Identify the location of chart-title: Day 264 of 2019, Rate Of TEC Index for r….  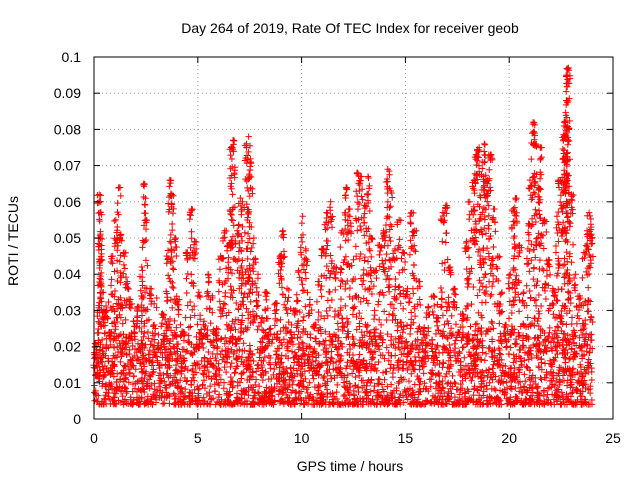
(350, 28).